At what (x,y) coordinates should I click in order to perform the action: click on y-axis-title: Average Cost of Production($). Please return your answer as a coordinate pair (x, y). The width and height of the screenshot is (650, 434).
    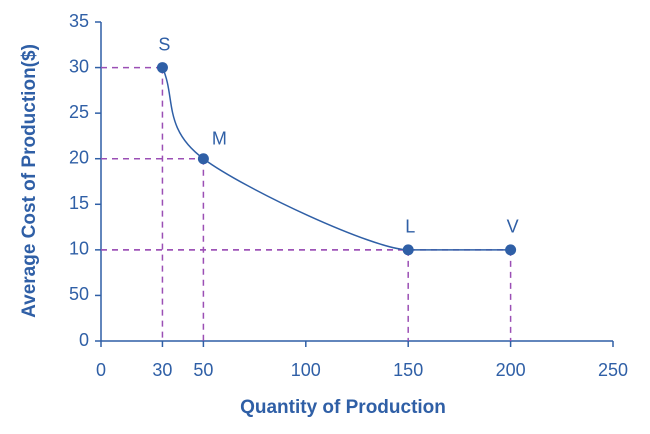
    Looking at the image, I should click on (29, 181).